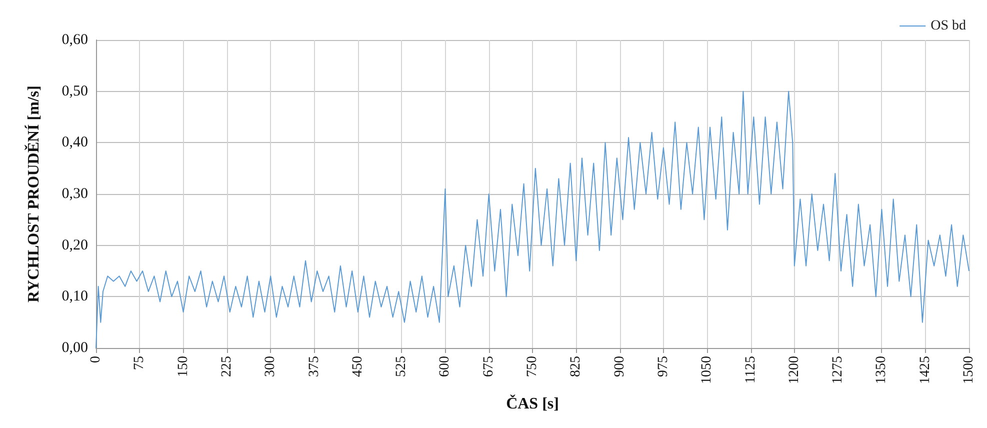  What do you see at coordinates (948, 26) in the screenshot?
I see `legend-label: OS bd` at bounding box center [948, 26].